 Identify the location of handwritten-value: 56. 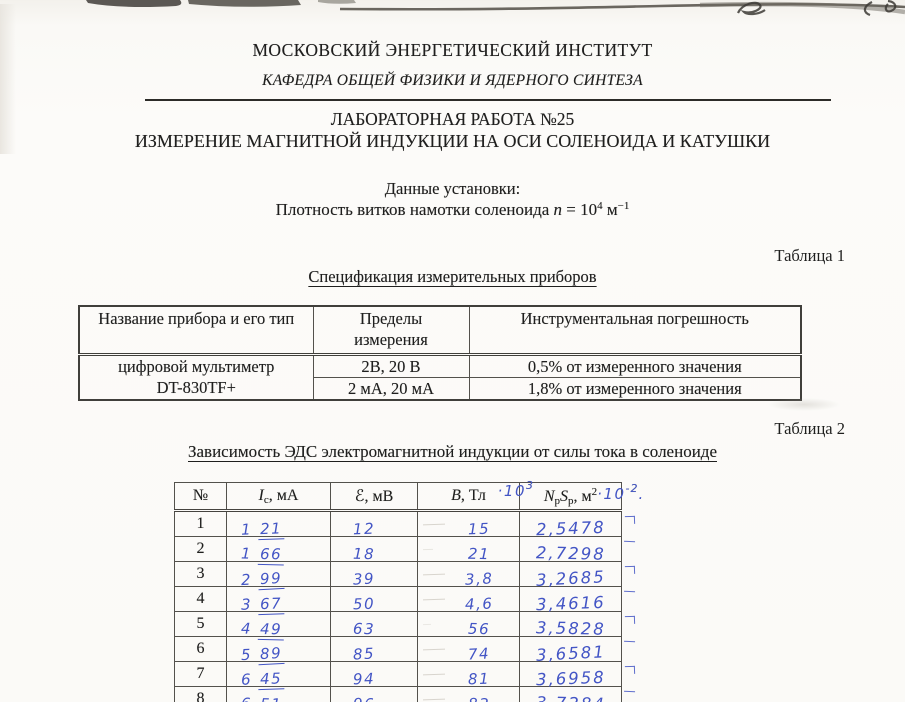
(479, 628).